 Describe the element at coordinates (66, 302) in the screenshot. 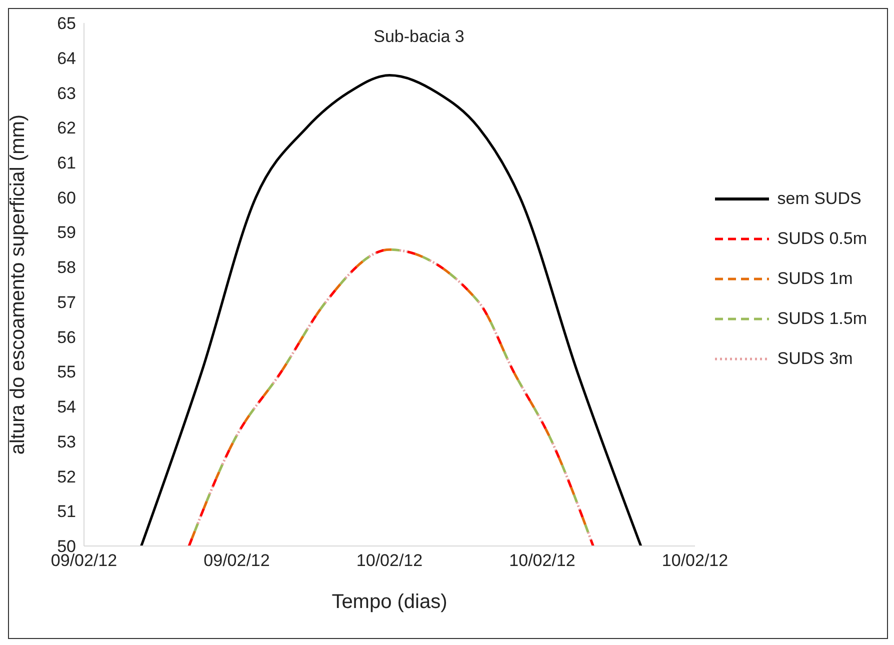

I see `y-tick-label: 57` at that location.